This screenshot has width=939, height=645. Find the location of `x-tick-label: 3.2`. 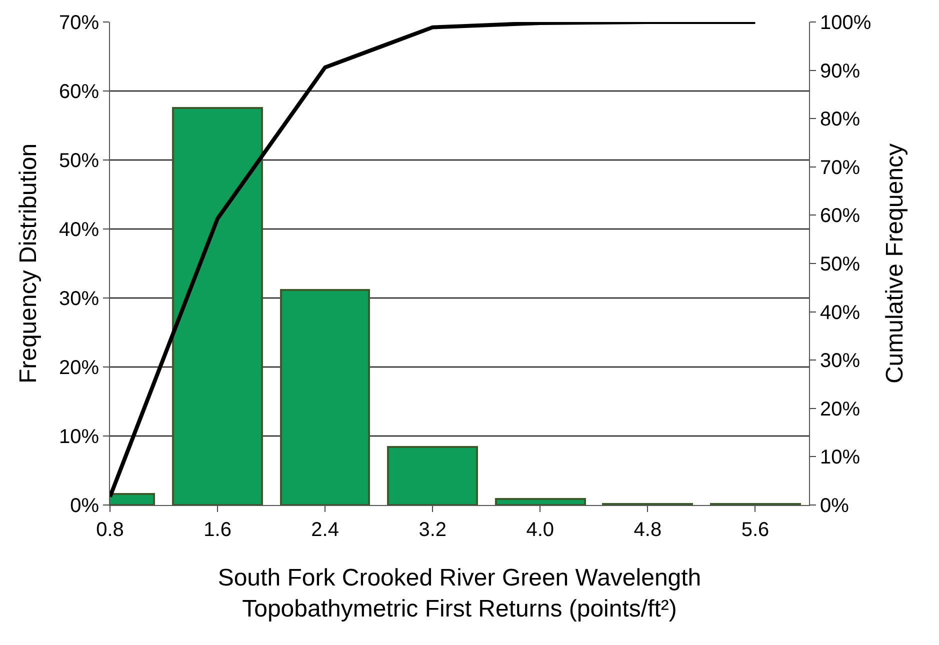

x-tick-label: 3.2 is located at coordinates (432, 530).